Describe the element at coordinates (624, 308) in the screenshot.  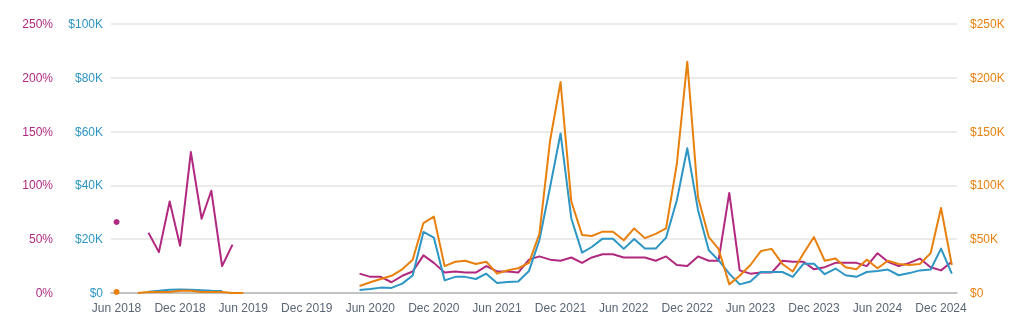
I see `x-tick-label: Jun 2022` at that location.